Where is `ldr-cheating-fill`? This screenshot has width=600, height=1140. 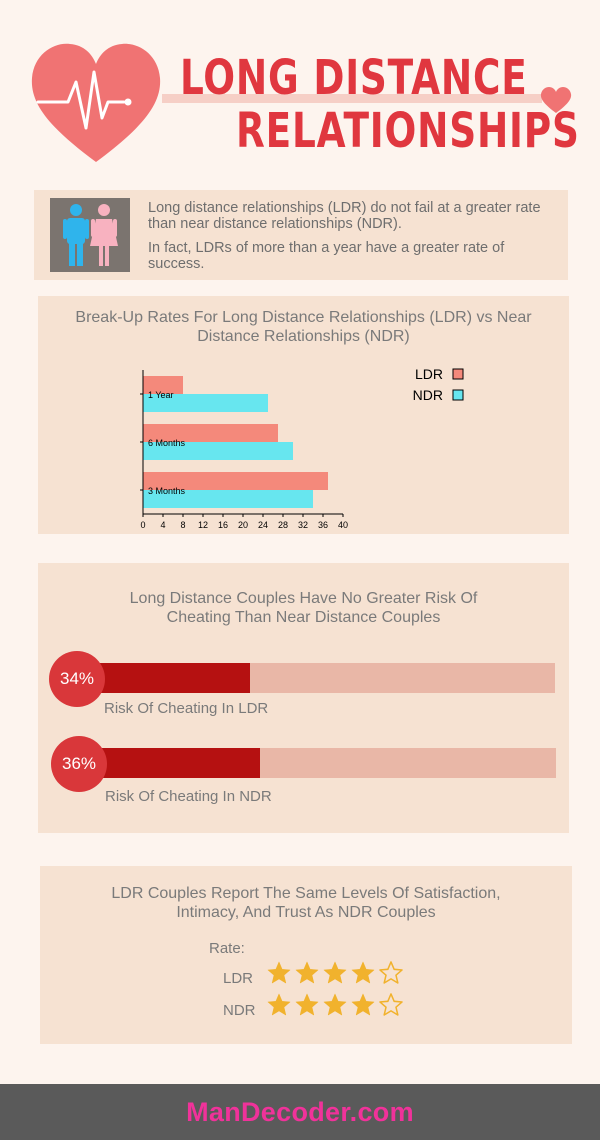
ldr-cheating-fill is located at coordinates (172, 678).